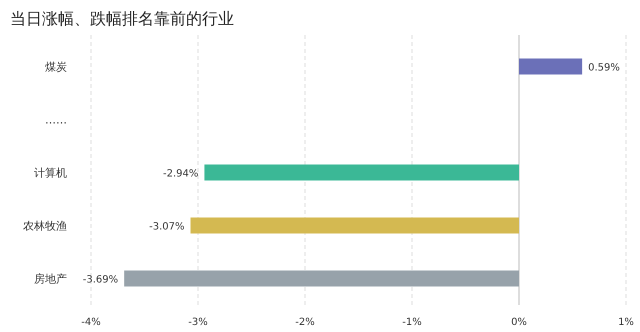 The height and width of the screenshot is (332, 640). What do you see at coordinates (626, 322) in the screenshot?
I see `x-tick-label: 1%` at bounding box center [626, 322].